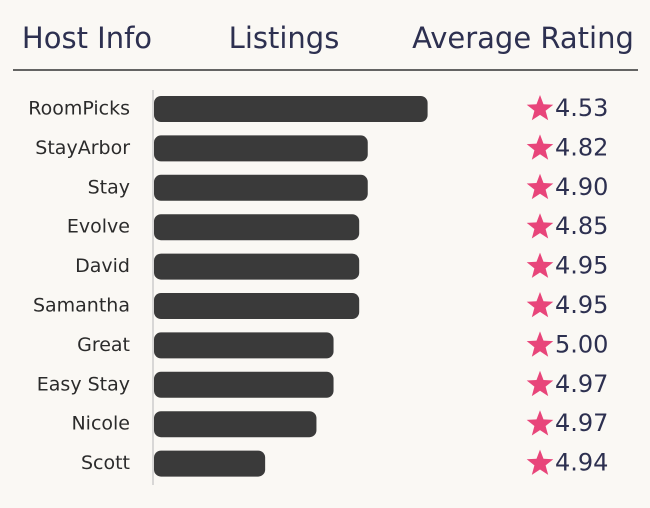 Image resolution: width=650 pixels, height=508 pixels. Describe the element at coordinates (581, 226) in the screenshot. I see `rating-label: 4.85` at that location.